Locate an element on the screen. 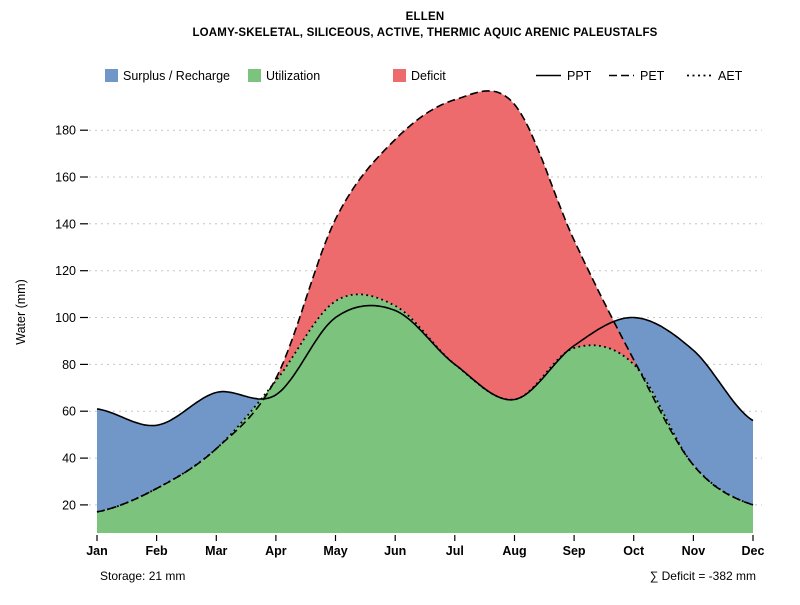 The height and width of the screenshot is (605, 800). legend-label-aet: AET is located at coordinates (730, 76).